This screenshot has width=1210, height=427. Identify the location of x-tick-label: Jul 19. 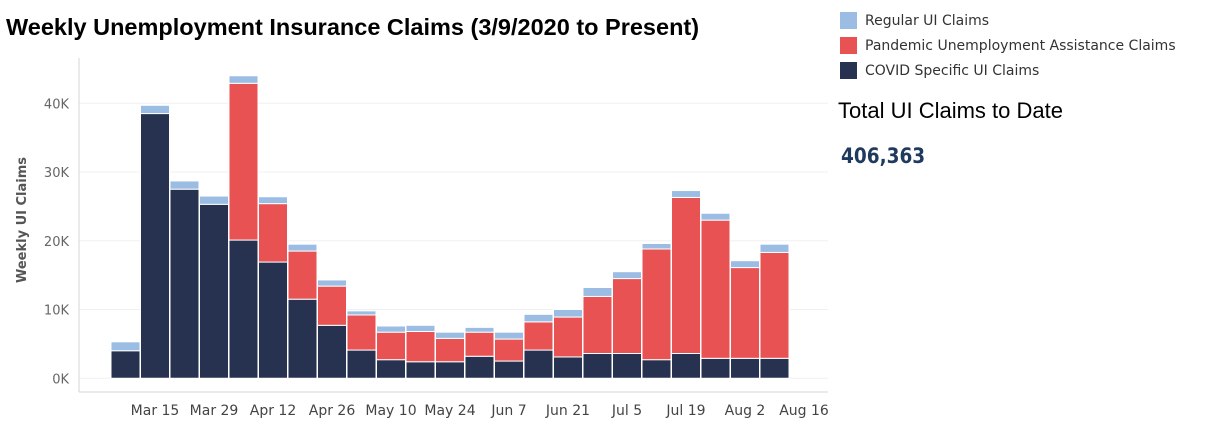
(685, 411).